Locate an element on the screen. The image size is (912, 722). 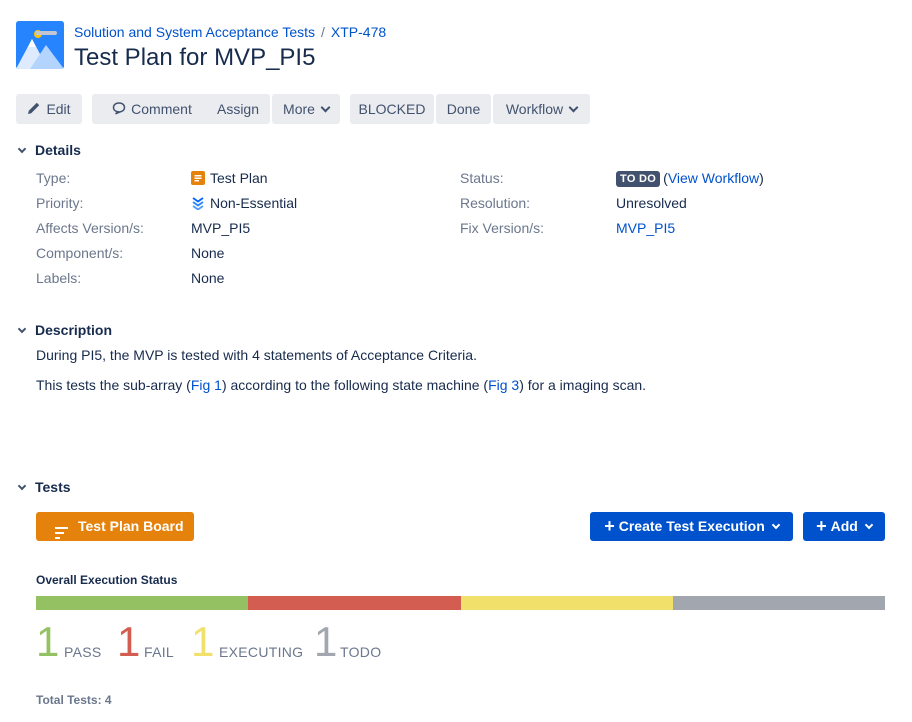
add-button-label: Add is located at coordinates (844, 526).